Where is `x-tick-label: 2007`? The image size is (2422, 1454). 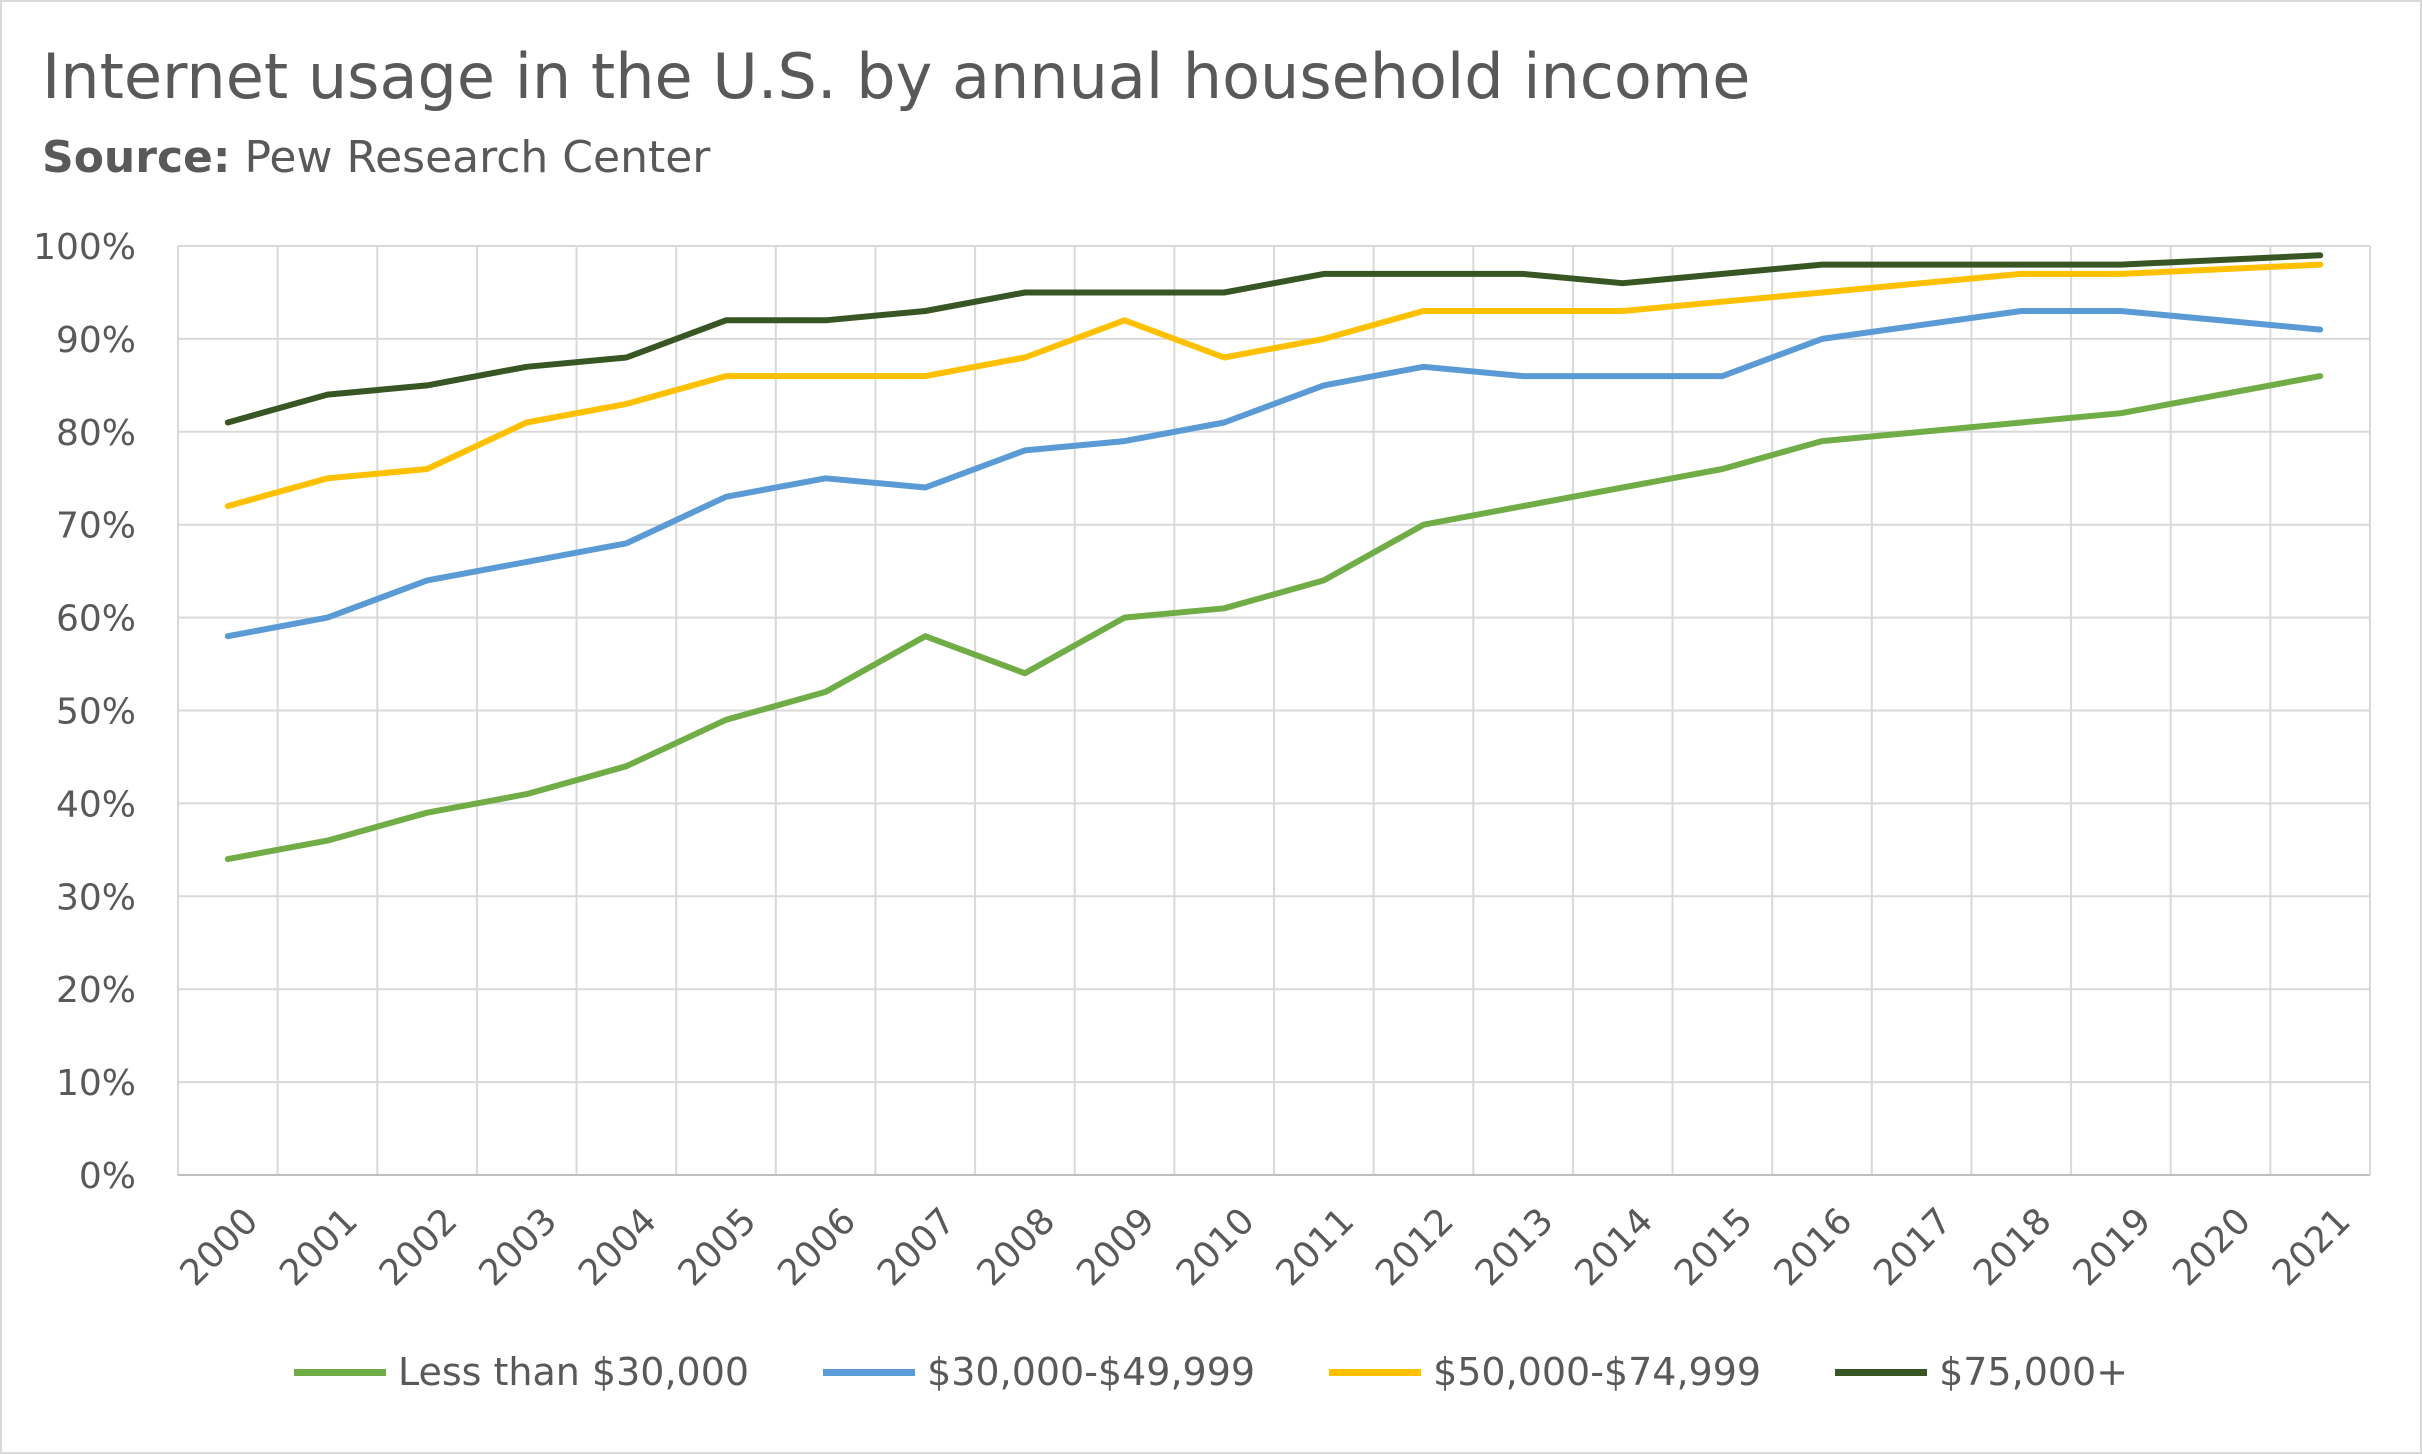
x-tick-label: 2007 is located at coordinates (917, 1247).